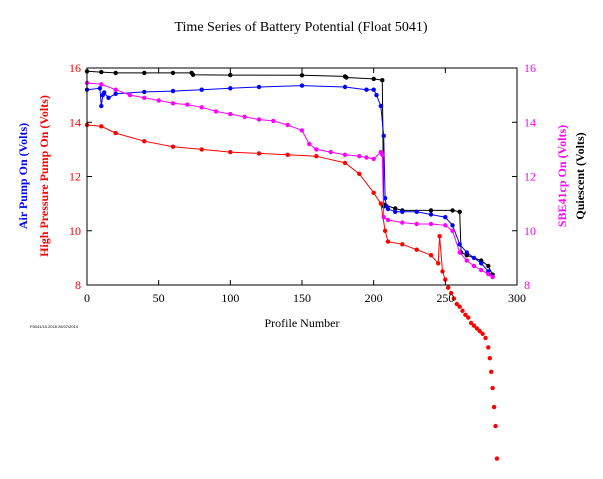 This screenshot has width=603, height=479. What do you see at coordinates (75, 68) in the screenshot?
I see `y-tick-label-left: 16` at bounding box center [75, 68].